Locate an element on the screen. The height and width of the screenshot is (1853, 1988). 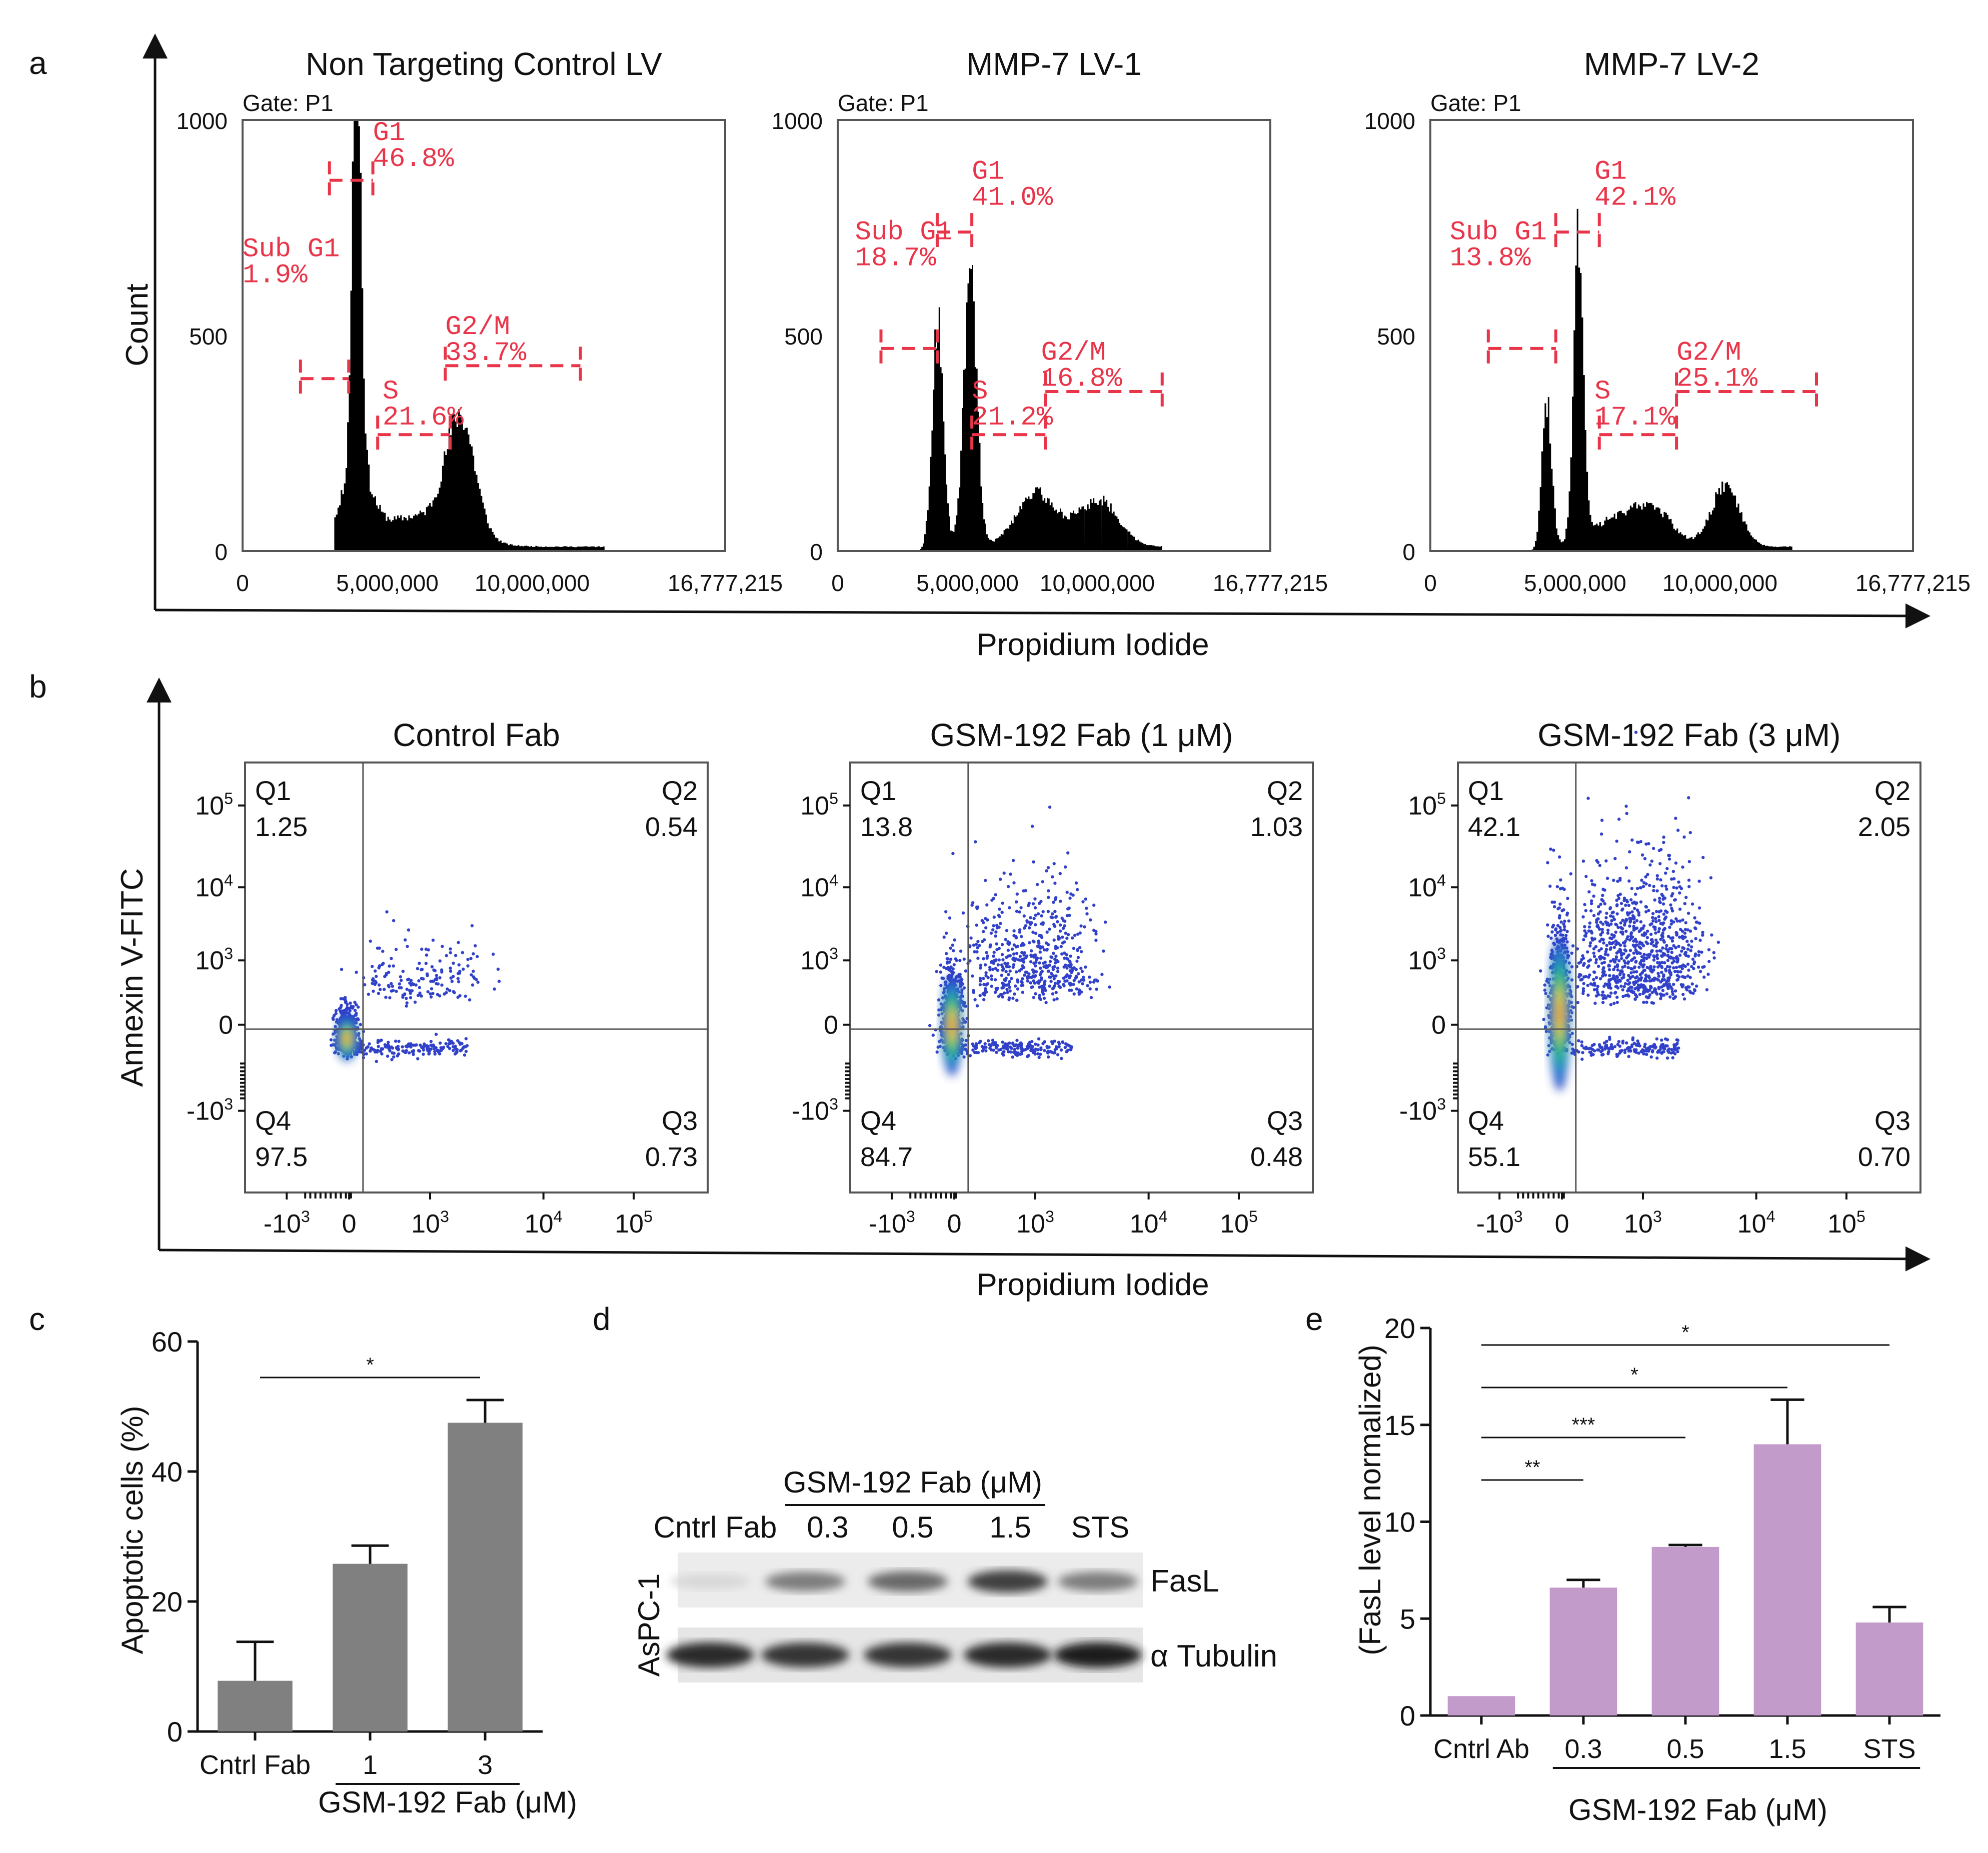
panel-letter-e: e is located at coordinates (1314, 1319).